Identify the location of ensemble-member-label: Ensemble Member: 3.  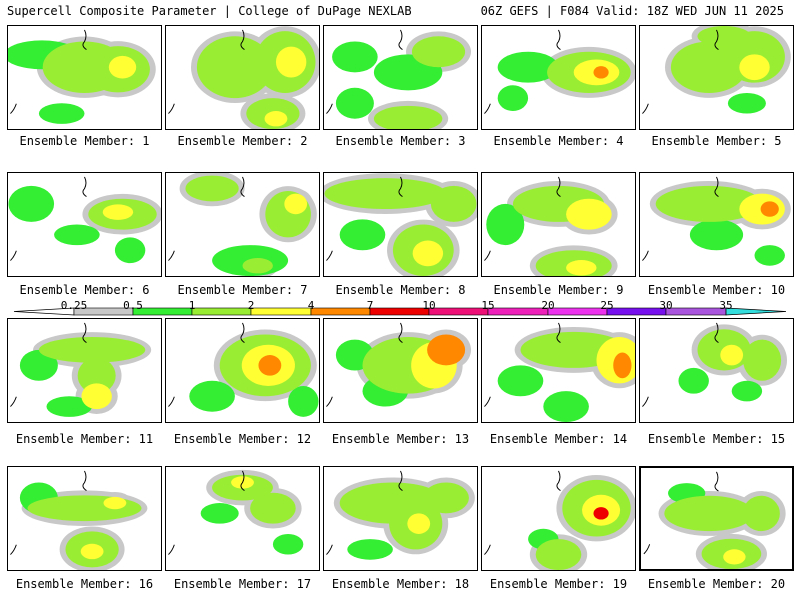
(400, 141).